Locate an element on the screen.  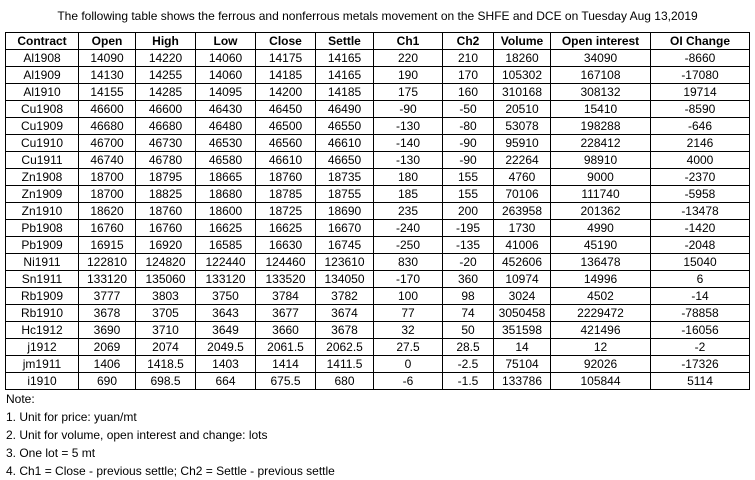
table-cell: -78858 is located at coordinates (700, 313).